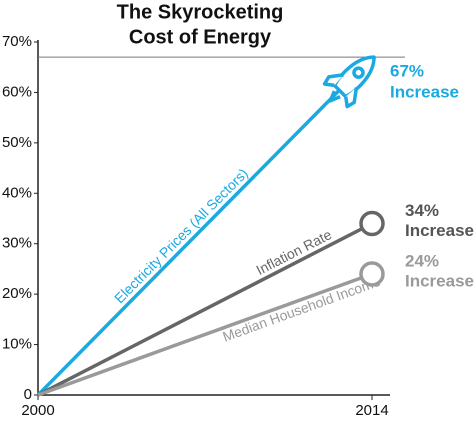 The height and width of the screenshot is (421, 474). I want to click on rocket-flame, so click(334, 96).